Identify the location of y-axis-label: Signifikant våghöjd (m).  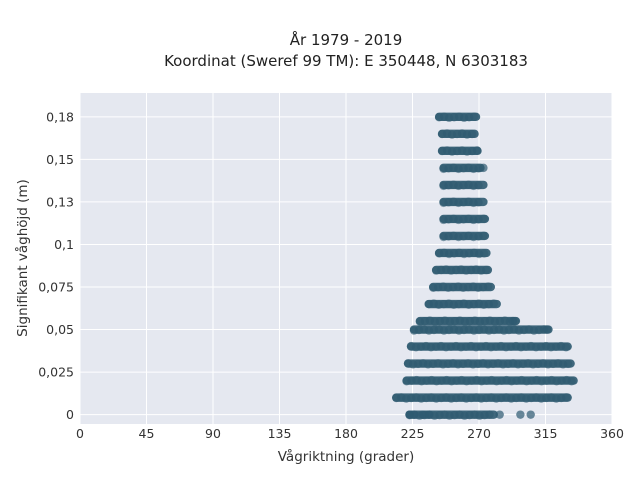
(22, 258).